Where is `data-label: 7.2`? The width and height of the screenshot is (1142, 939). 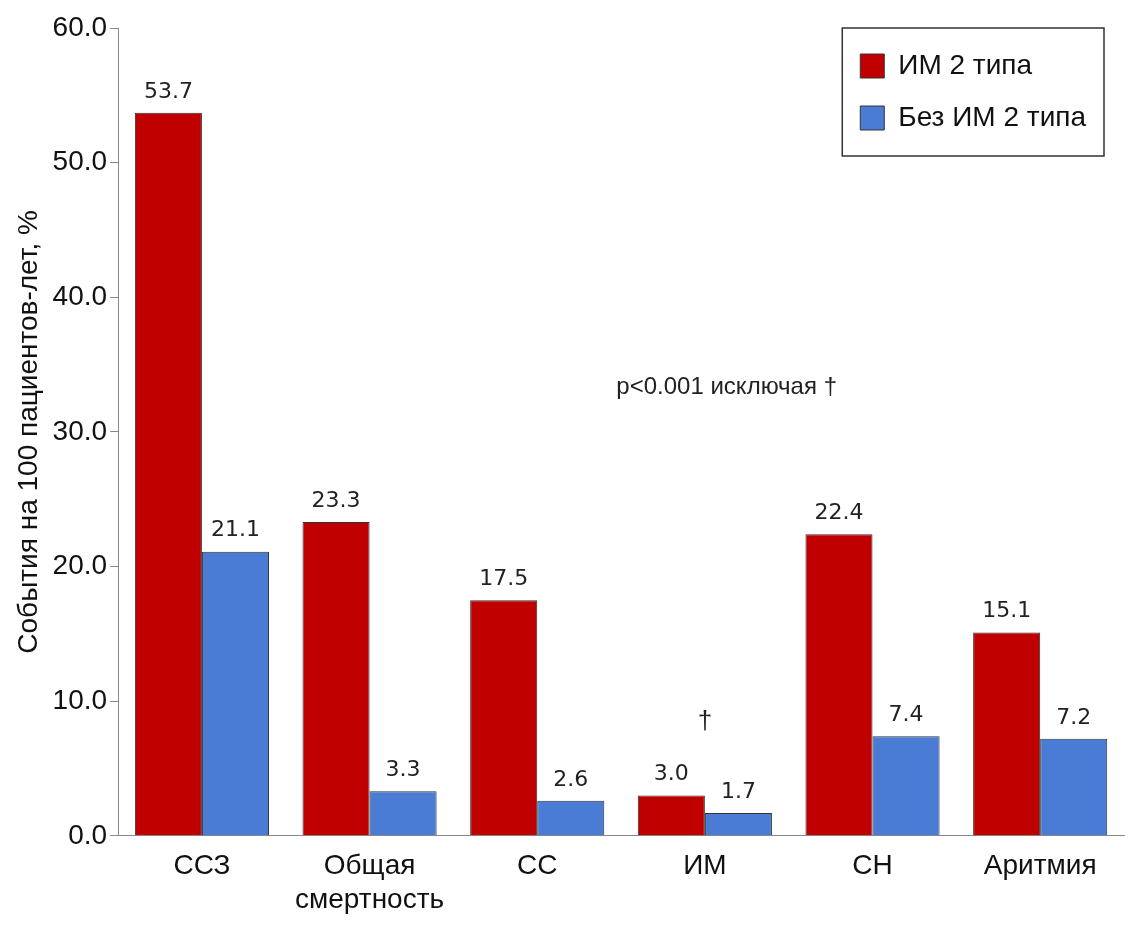
data-label: 7.2 is located at coordinates (1074, 716).